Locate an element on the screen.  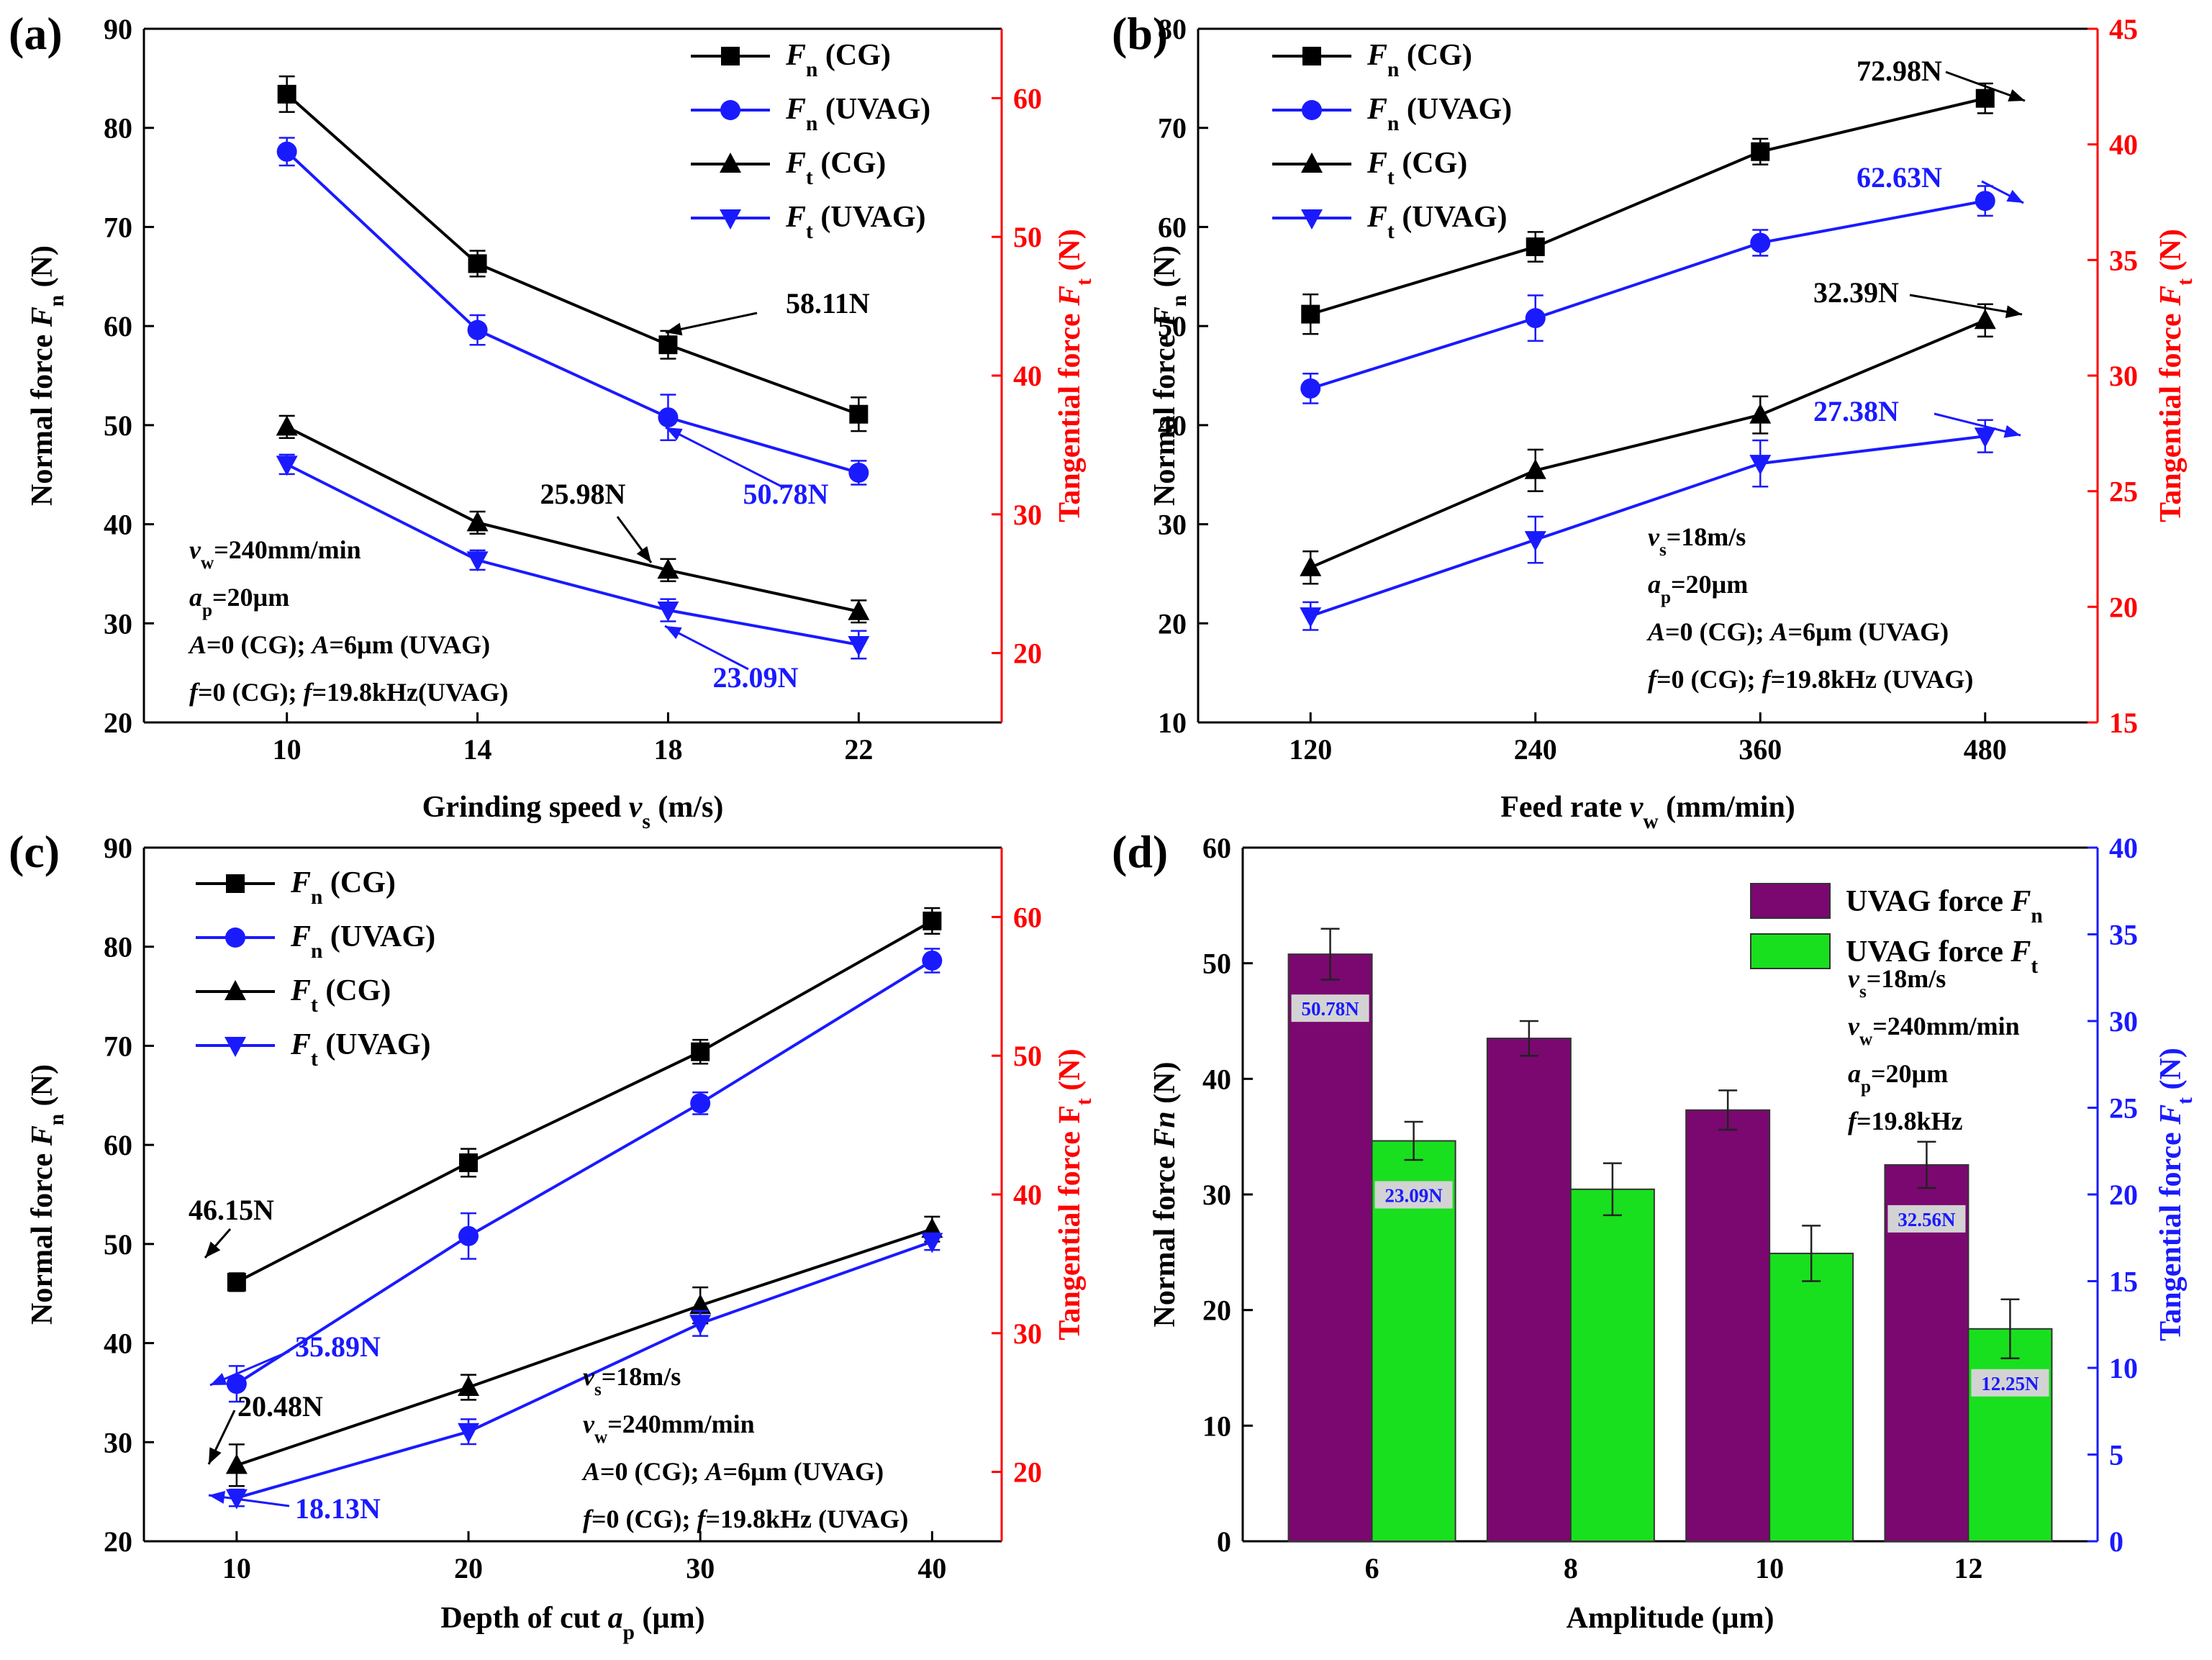
x-tick-label: 480 is located at coordinates (1985, 749).